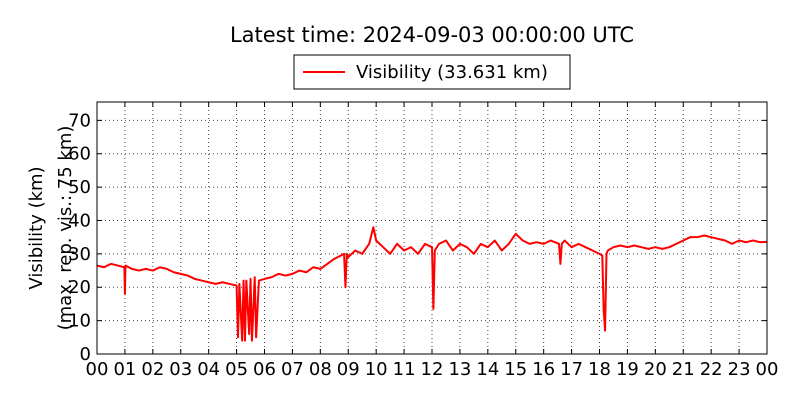 This screenshot has height=404, width=800. What do you see at coordinates (683, 369) in the screenshot?
I see `x-tick-label: 21` at bounding box center [683, 369].